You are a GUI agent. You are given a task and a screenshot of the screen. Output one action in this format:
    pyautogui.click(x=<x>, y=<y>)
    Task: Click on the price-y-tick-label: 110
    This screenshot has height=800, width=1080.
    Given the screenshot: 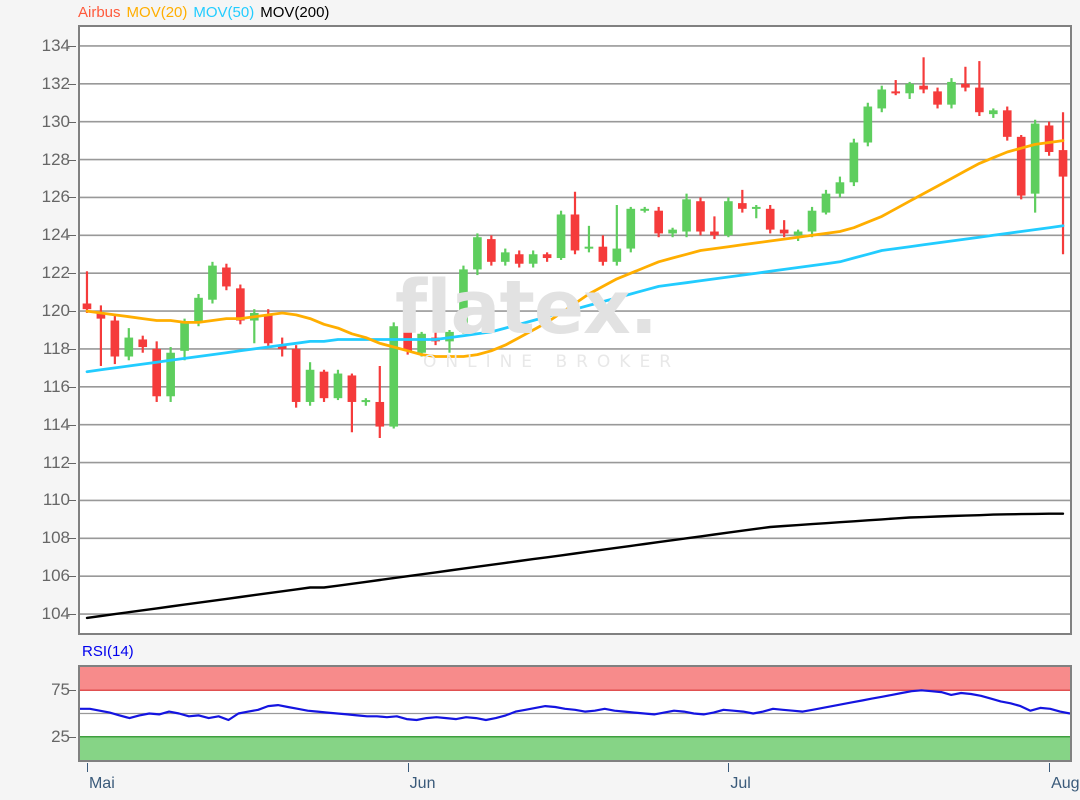 What is the action you would take?
    pyautogui.click(x=56, y=500)
    